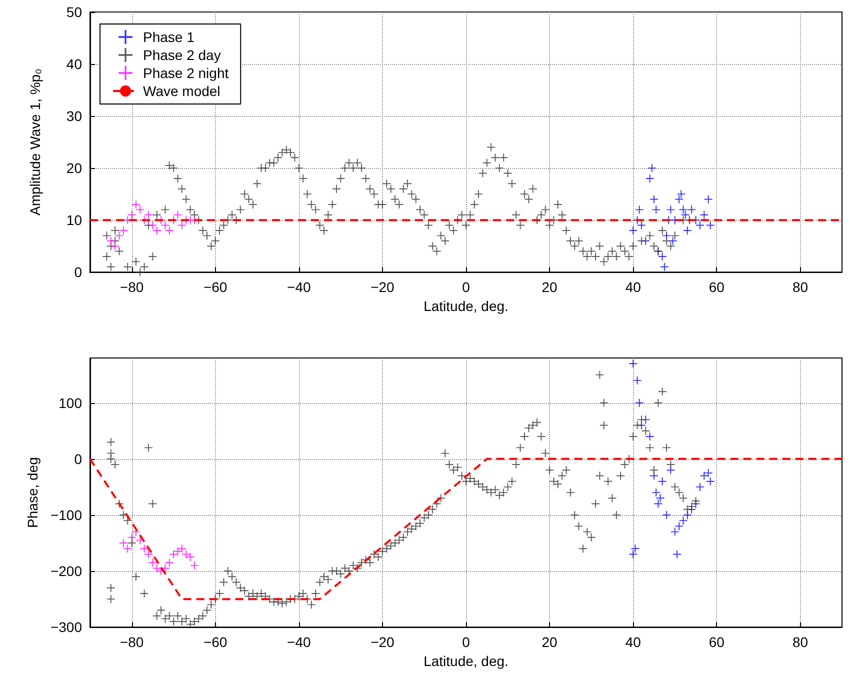 The image size is (850, 675). Describe the element at coordinates (66, 514) in the screenshot. I see `y-tick-label: −100` at that location.